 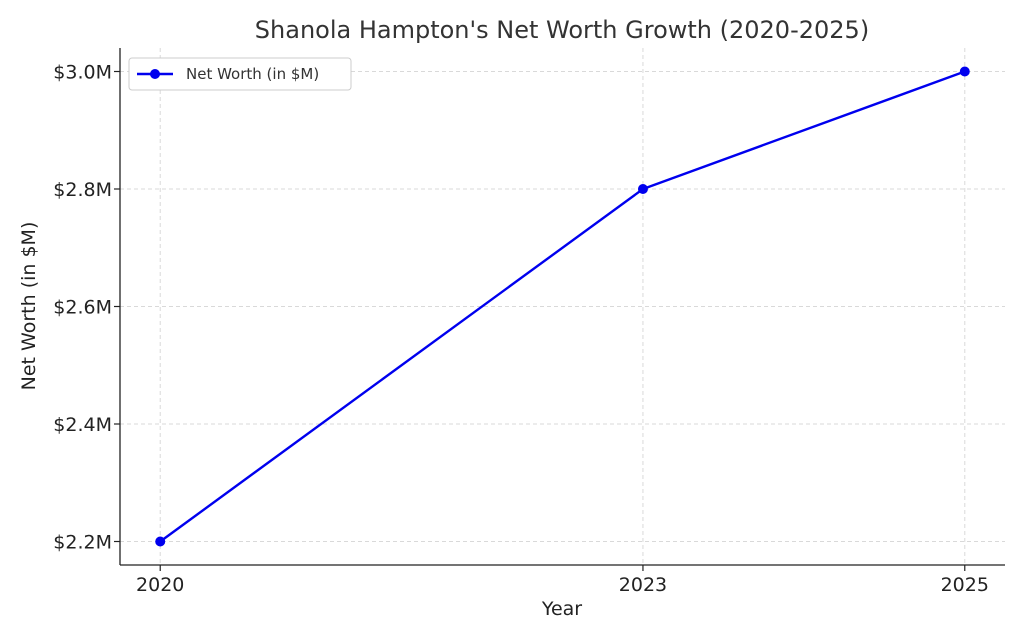 What do you see at coordinates (965, 585) in the screenshot?
I see `x-tick-label: 2025` at bounding box center [965, 585].